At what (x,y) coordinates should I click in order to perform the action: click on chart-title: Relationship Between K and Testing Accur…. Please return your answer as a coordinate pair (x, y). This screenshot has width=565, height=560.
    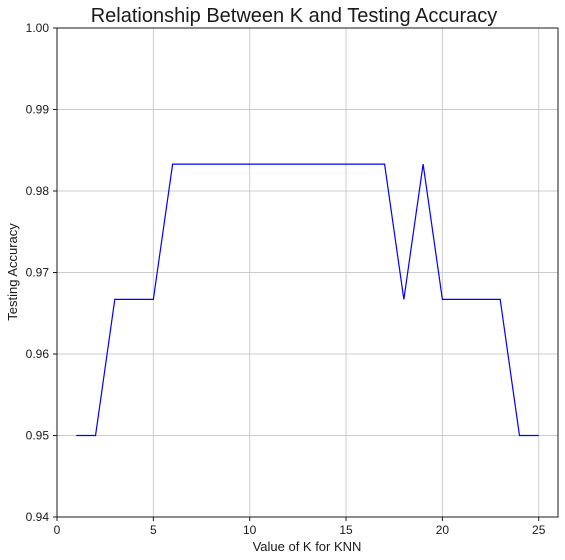
    Looking at the image, I should click on (294, 16).